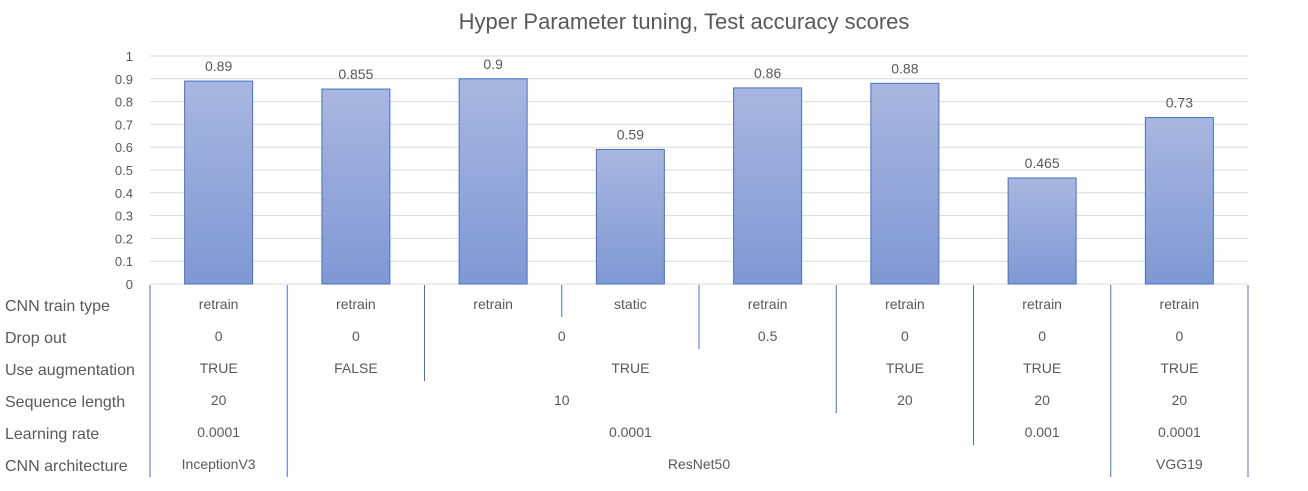 Image resolution: width=1308 pixels, height=491 pixels. Describe the element at coordinates (124, 147) in the screenshot. I see `y-tick-label: 0.6` at that location.